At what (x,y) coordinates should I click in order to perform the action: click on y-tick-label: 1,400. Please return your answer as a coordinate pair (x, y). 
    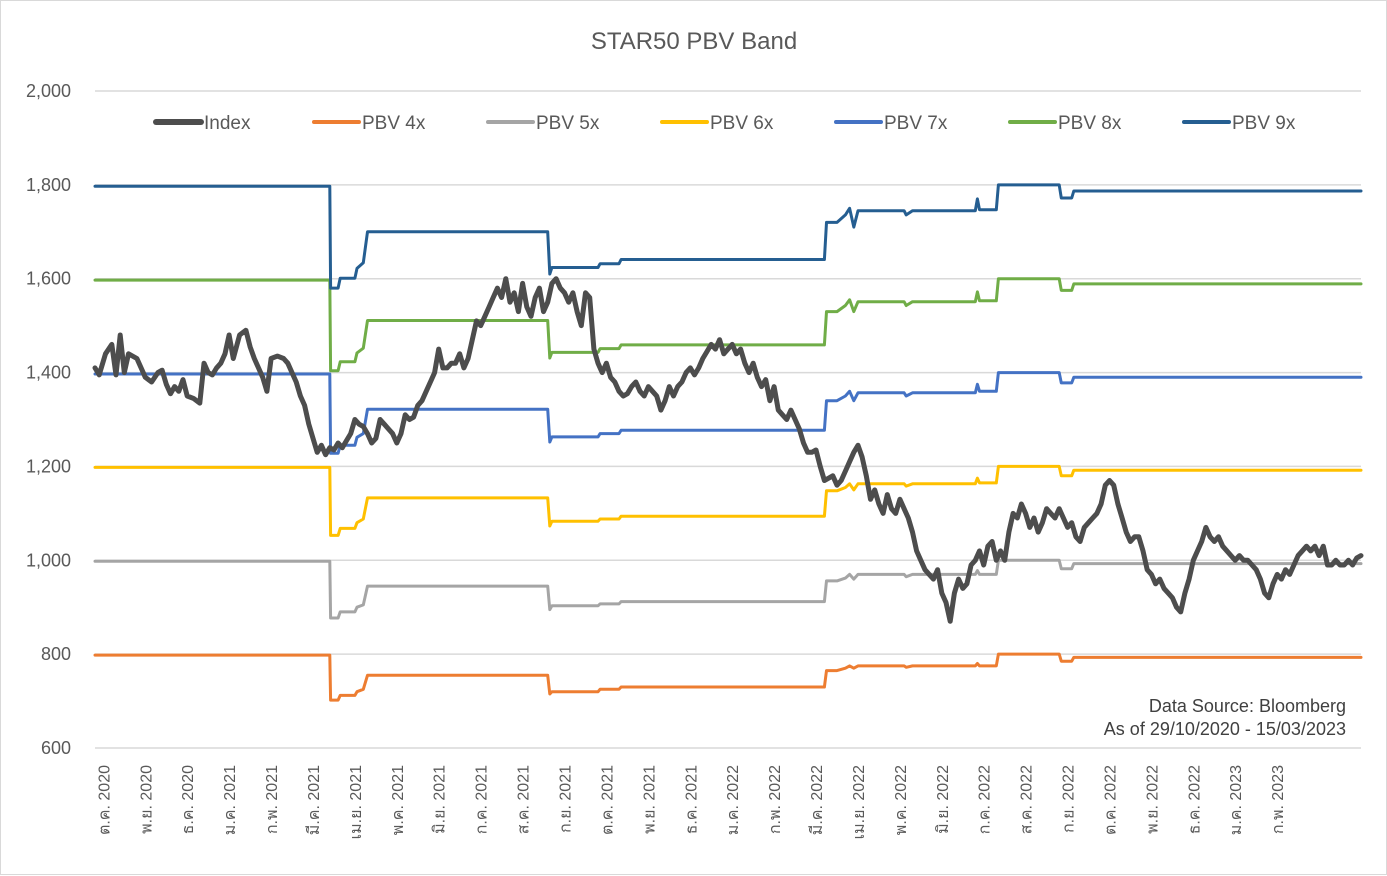
    Looking at the image, I should click on (48, 373).